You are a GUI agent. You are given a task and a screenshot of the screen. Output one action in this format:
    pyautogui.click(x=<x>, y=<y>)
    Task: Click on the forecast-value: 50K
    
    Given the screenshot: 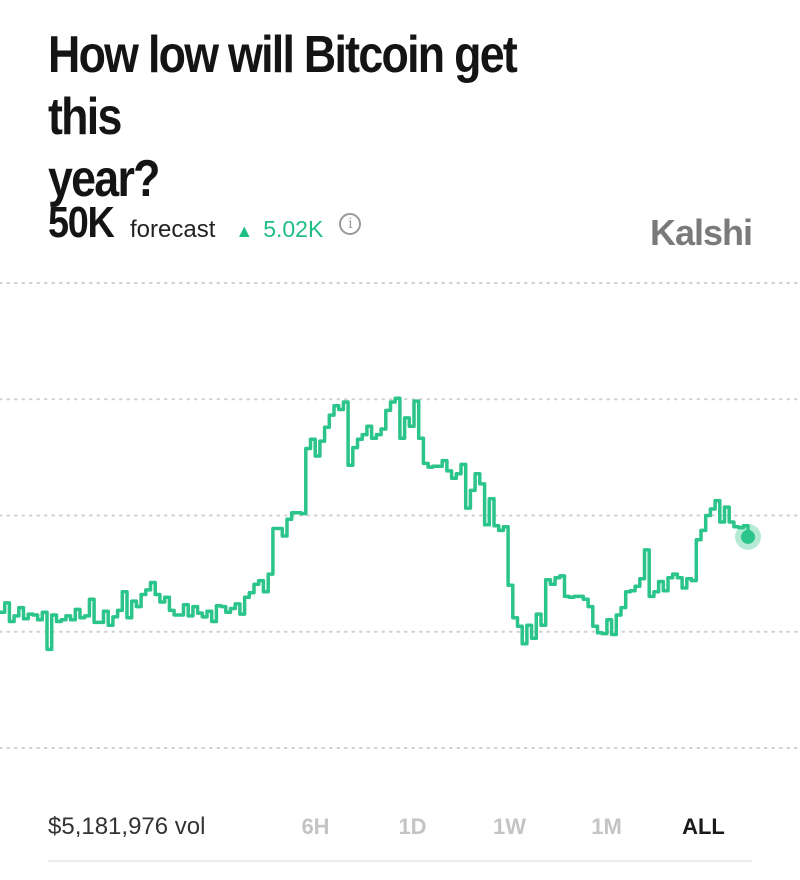 What is the action you would take?
    pyautogui.click(x=81, y=222)
    